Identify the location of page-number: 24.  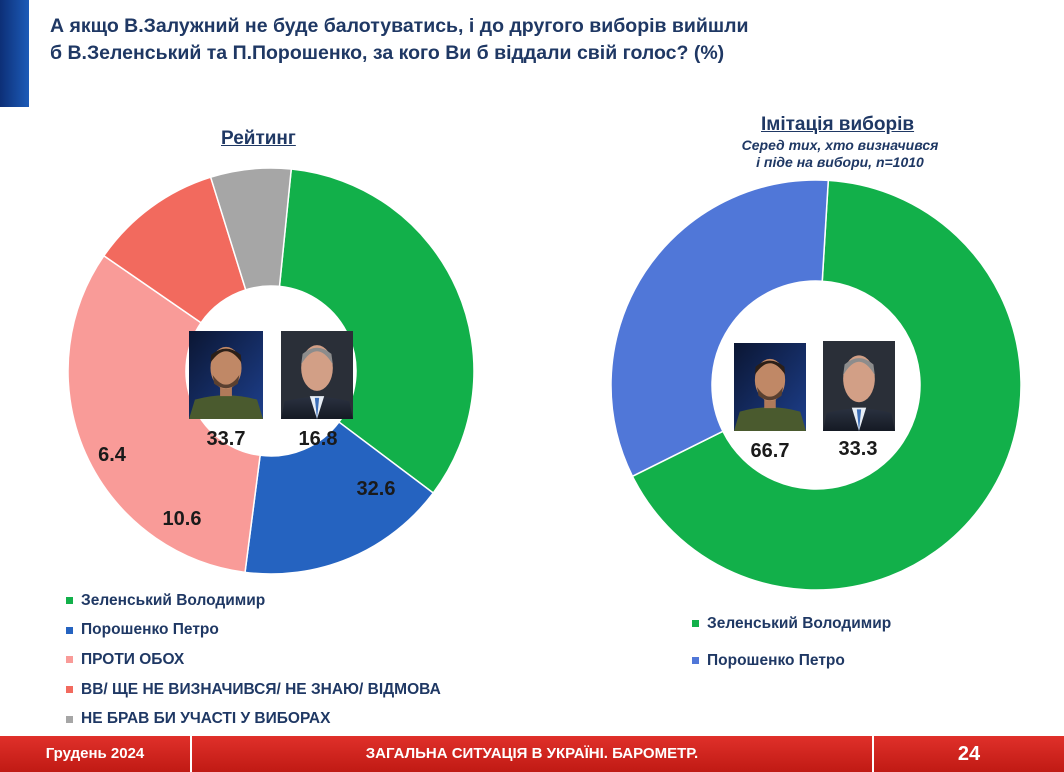
(969, 754).